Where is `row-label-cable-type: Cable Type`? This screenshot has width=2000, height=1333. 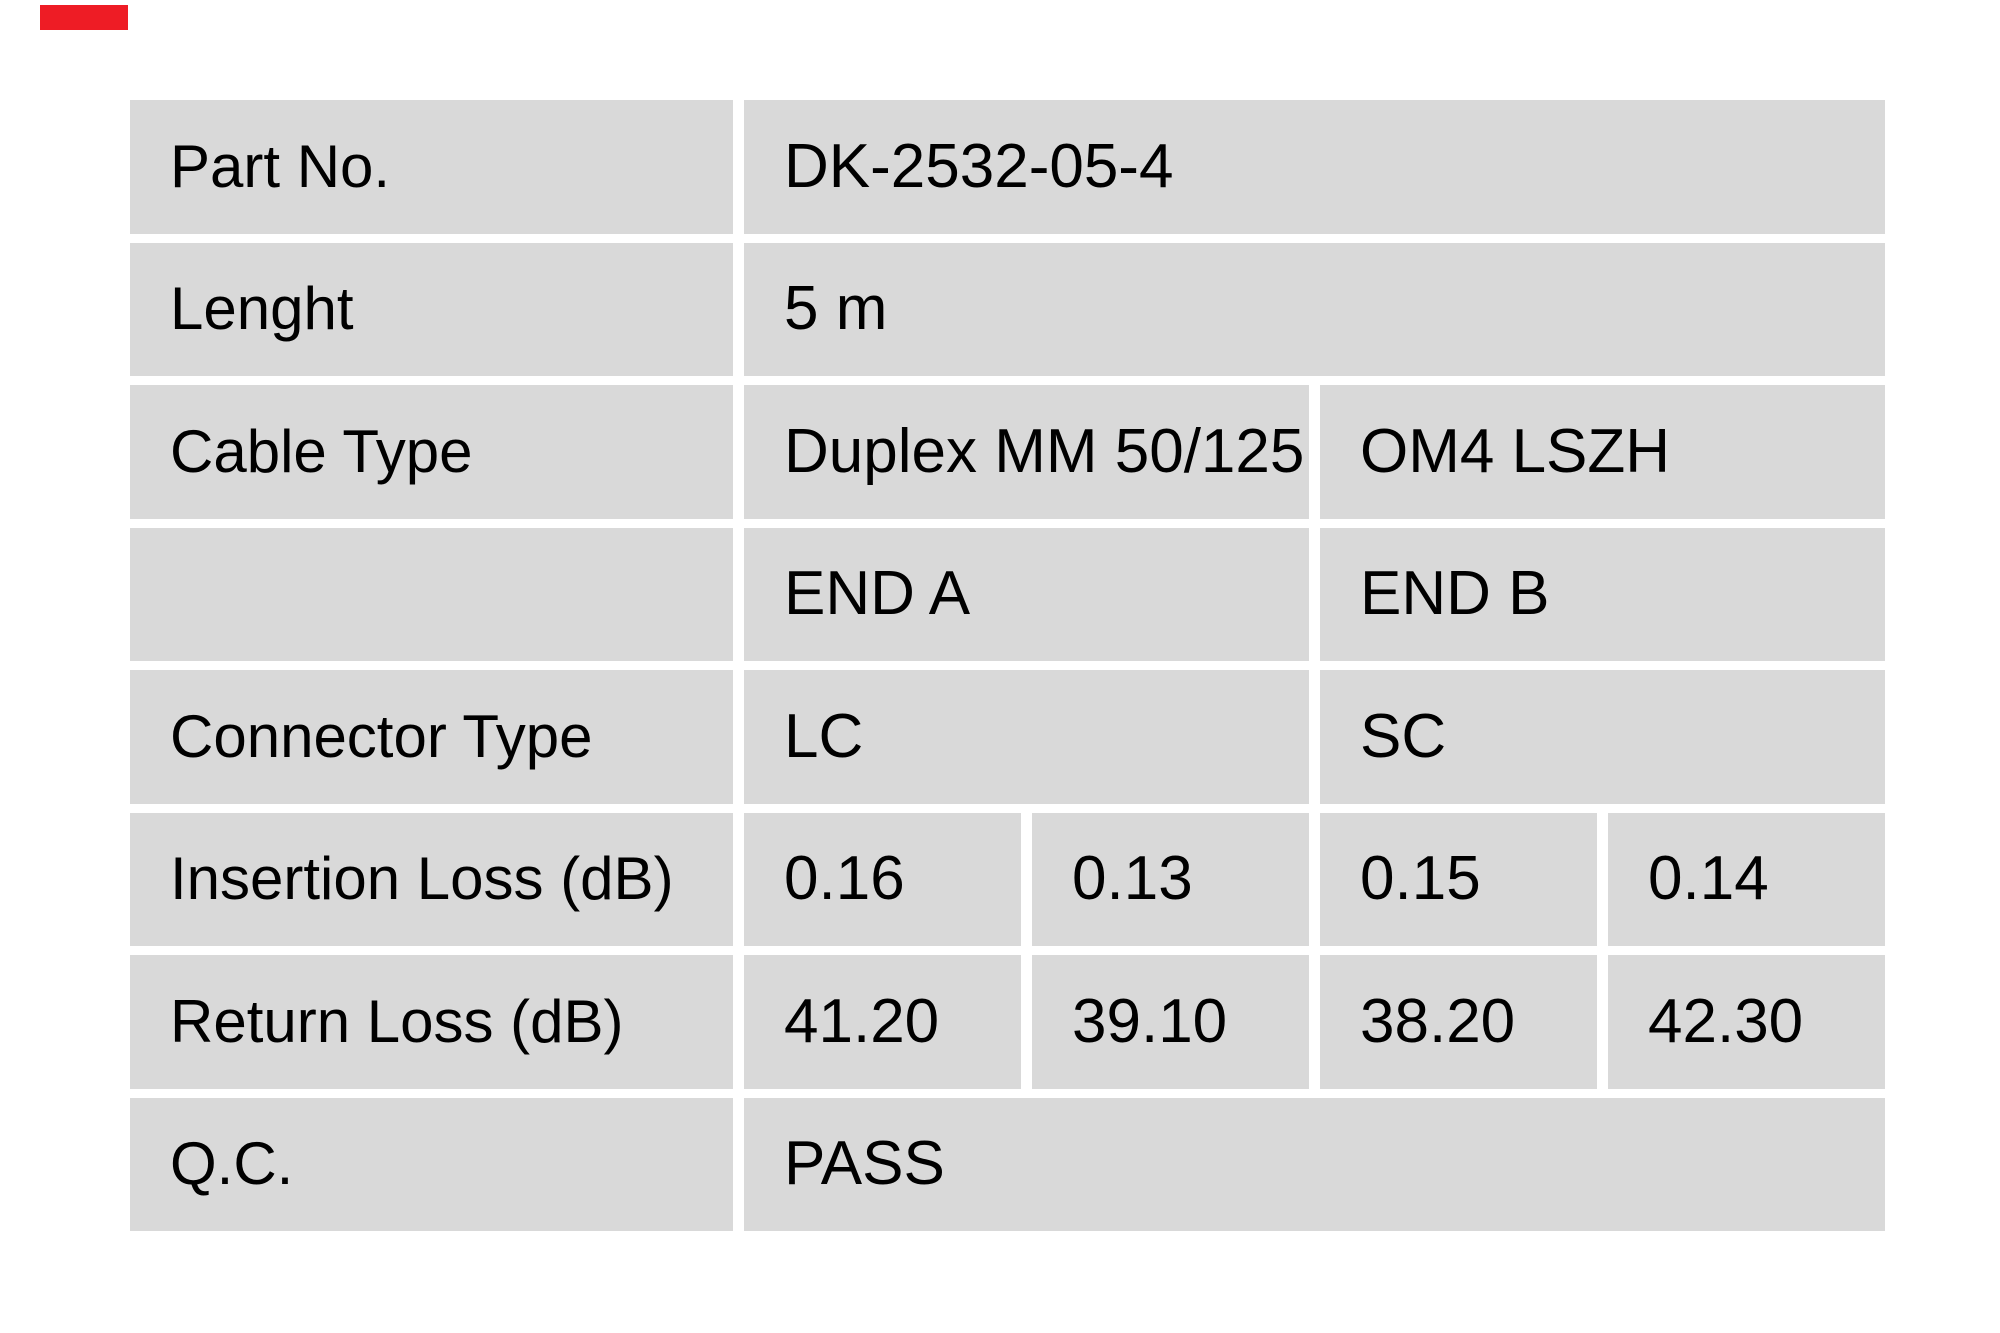 row-label-cable-type: Cable Type is located at coordinates (431, 452).